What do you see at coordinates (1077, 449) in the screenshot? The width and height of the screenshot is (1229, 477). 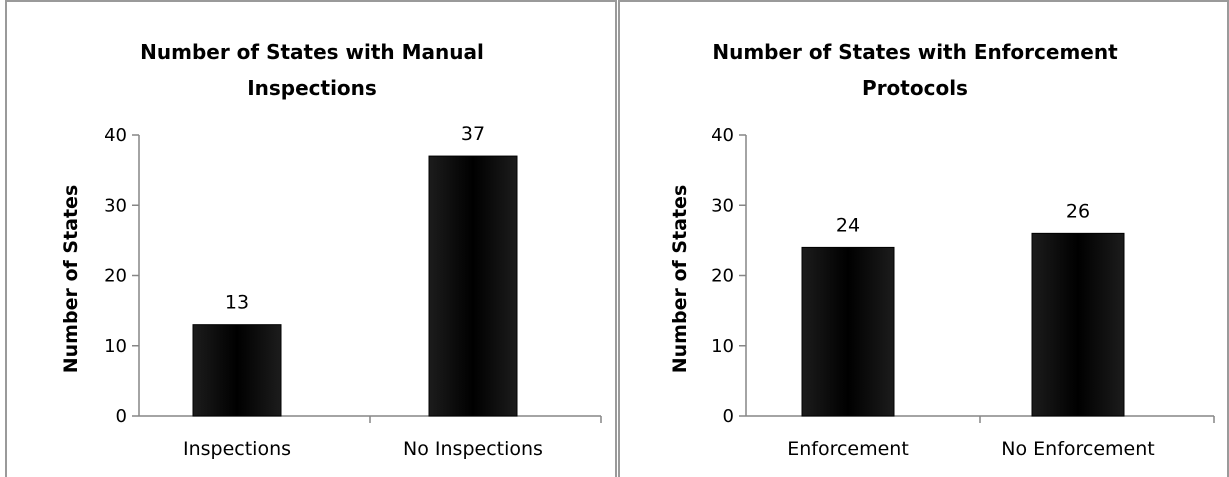 I see `category-label: No Enforcement` at bounding box center [1077, 449].